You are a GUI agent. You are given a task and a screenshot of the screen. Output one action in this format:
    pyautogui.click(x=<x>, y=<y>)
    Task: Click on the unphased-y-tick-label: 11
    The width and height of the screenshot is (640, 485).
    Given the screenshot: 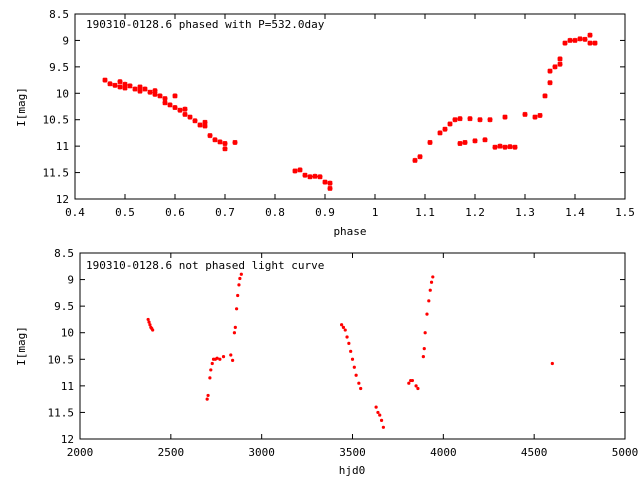 What is the action you would take?
    pyautogui.click(x=67, y=386)
    